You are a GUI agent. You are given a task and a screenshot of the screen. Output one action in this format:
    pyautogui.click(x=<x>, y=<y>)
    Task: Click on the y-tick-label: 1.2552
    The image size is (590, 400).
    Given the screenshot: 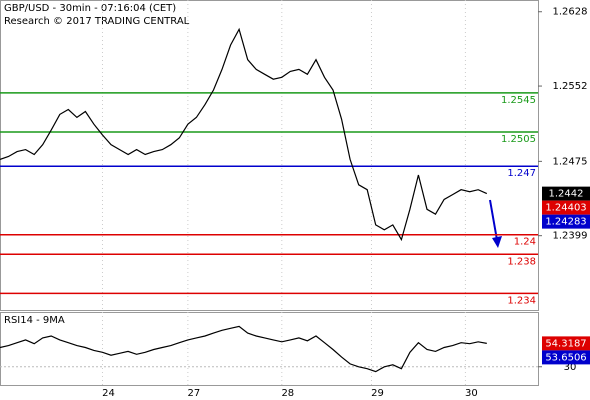 What is the action you would take?
    pyautogui.click(x=570, y=86)
    